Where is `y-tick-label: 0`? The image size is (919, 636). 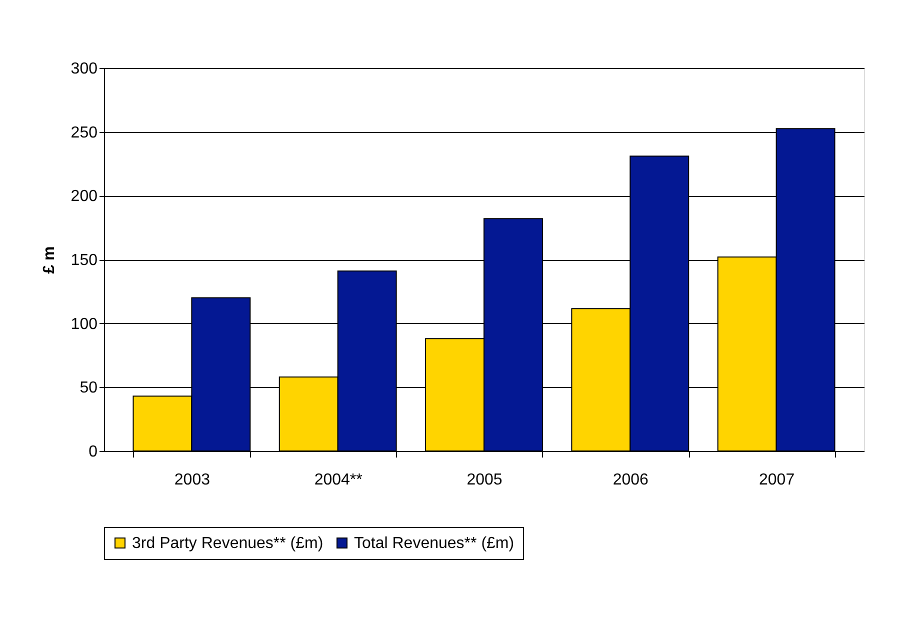
y-tick-label: 0 is located at coordinates (93, 452).